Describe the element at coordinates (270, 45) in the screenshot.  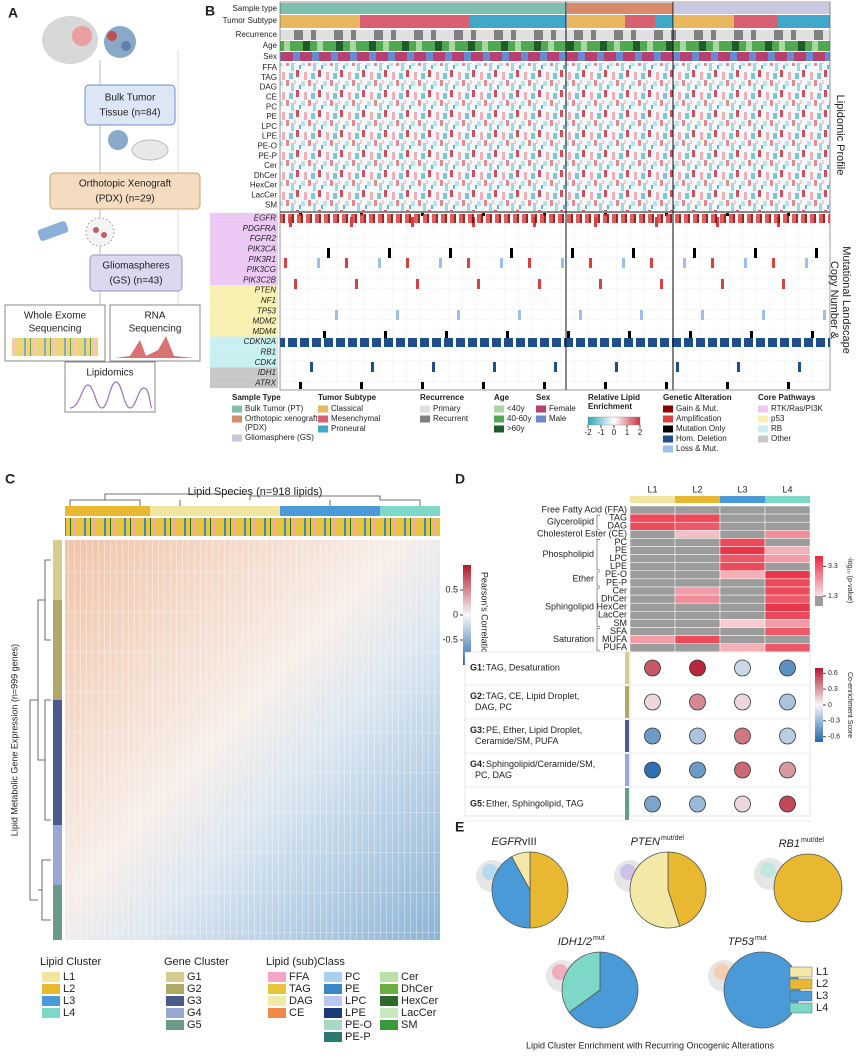
I see `row-label: Age` at that location.